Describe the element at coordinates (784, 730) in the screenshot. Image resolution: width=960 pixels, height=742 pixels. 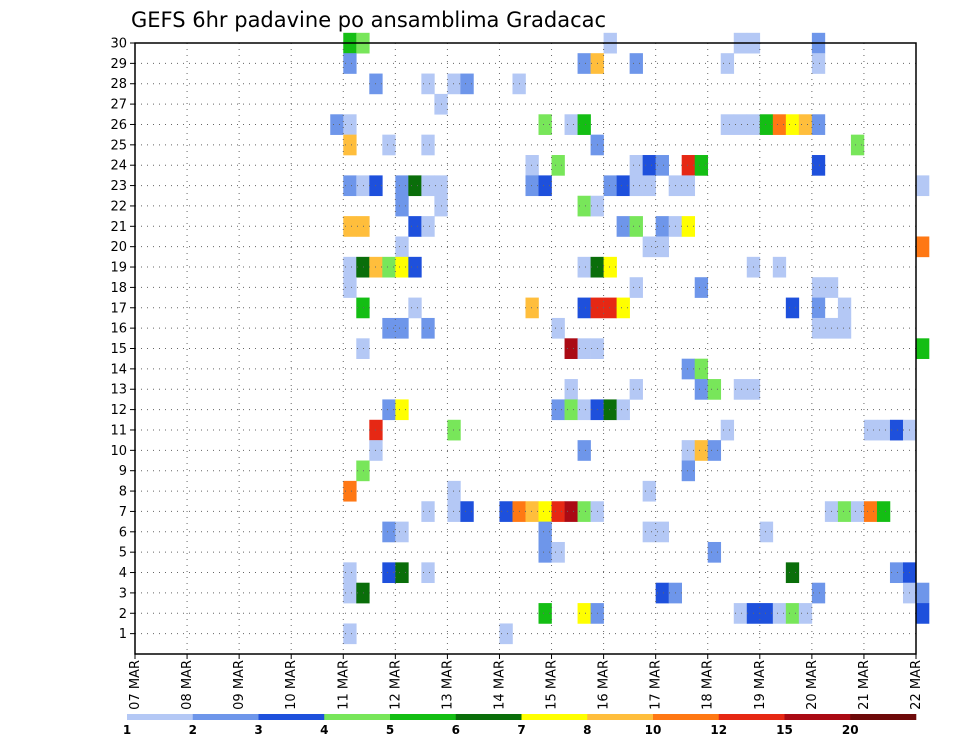
I see `legend-label: 15` at that location.